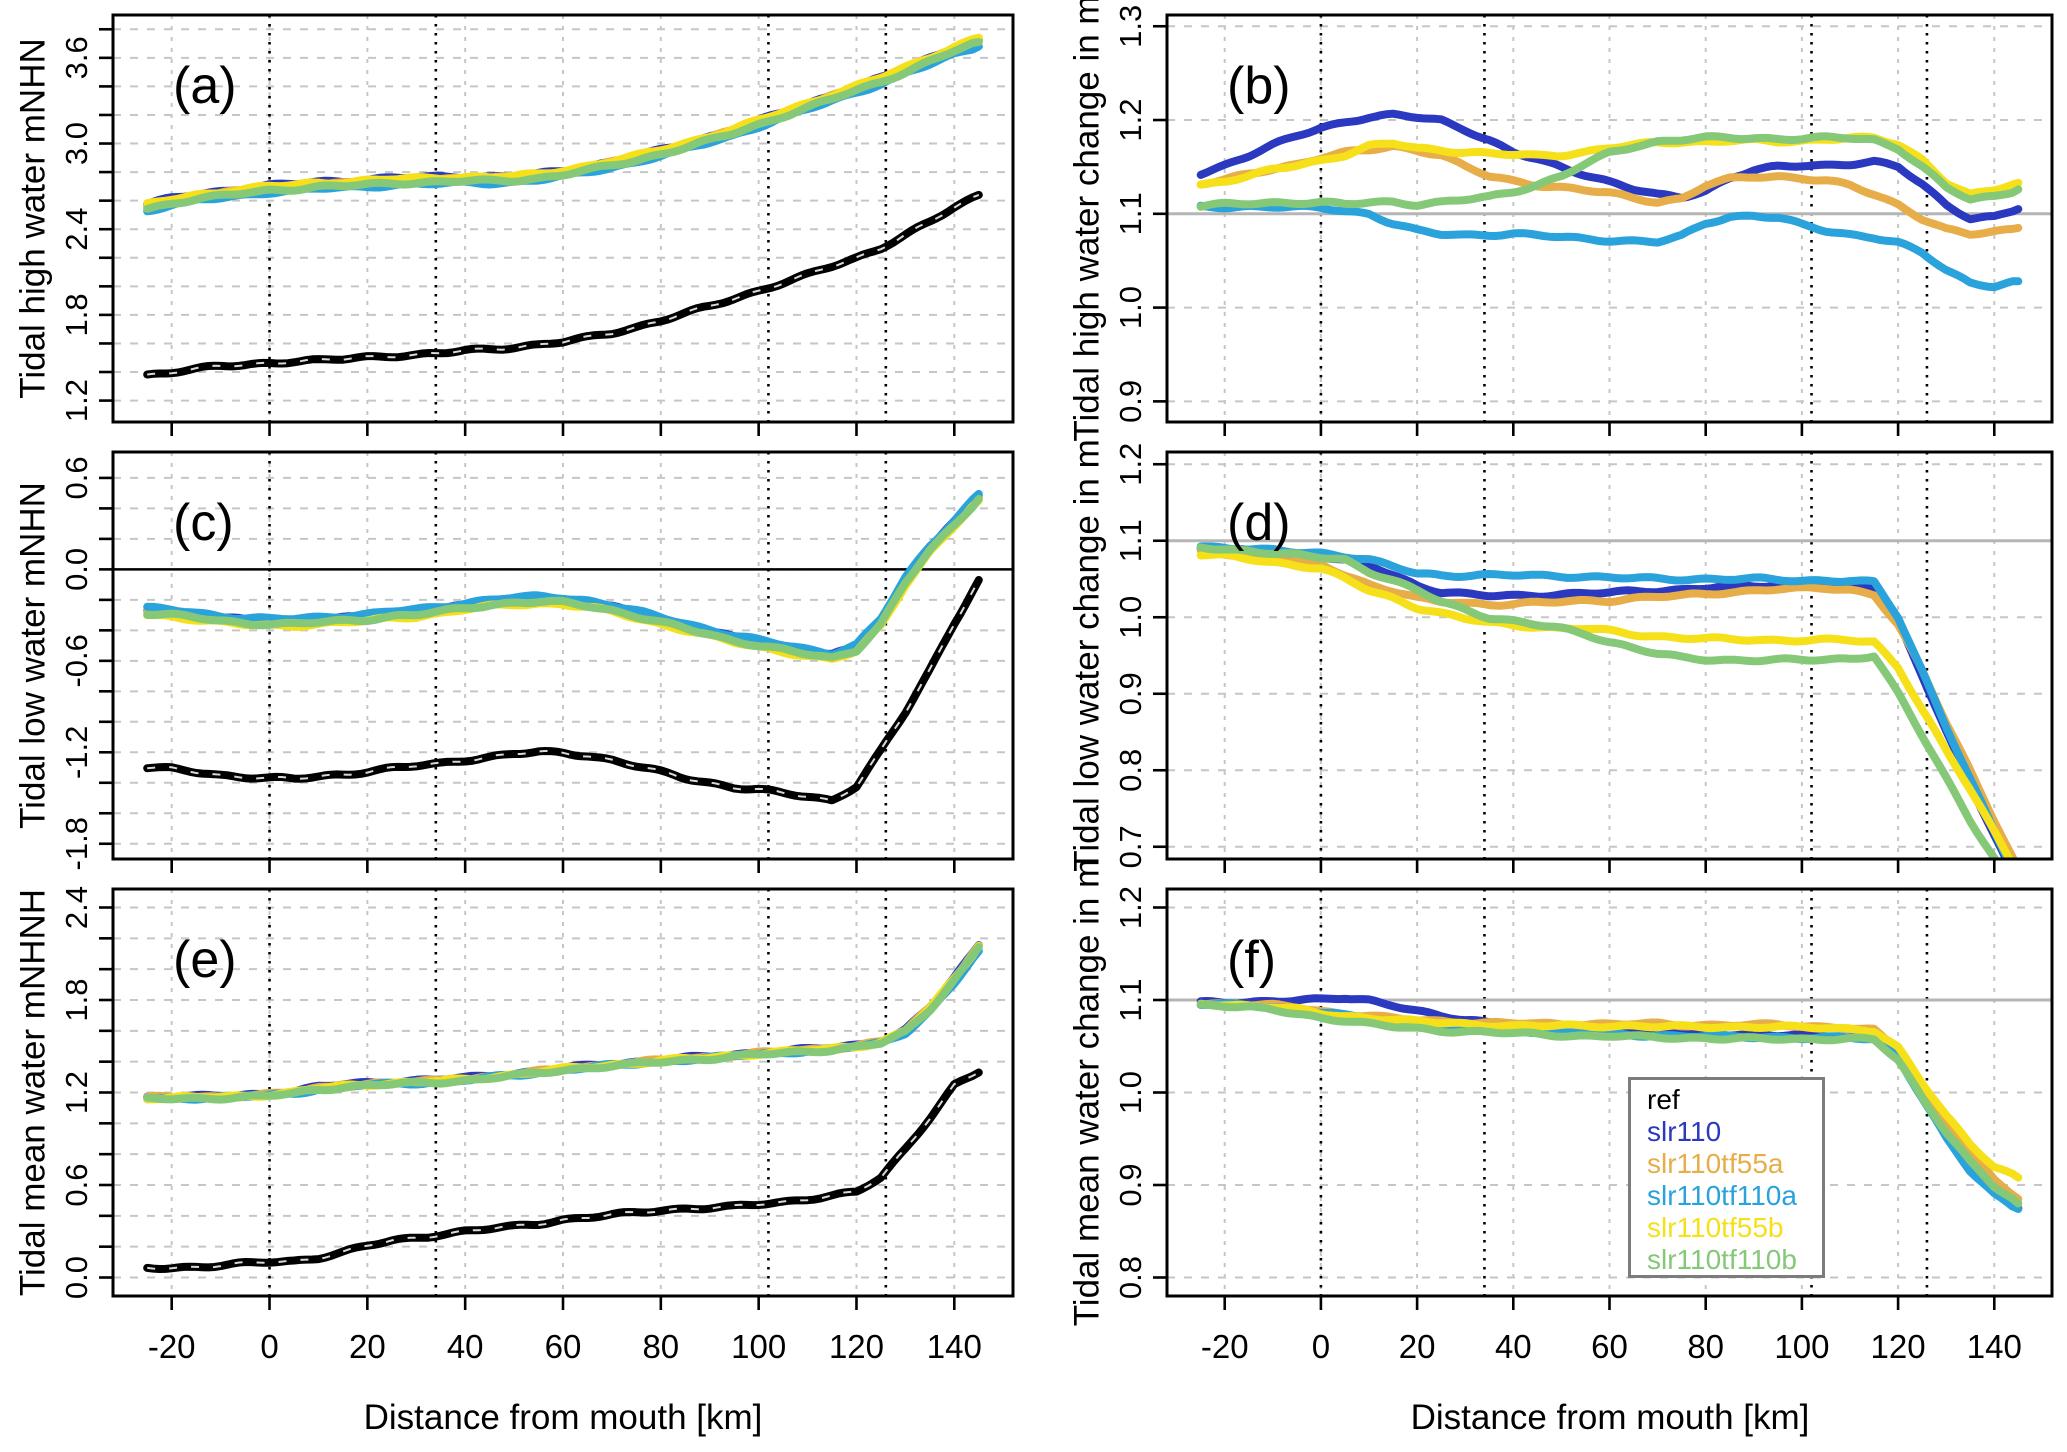 The width and height of the screenshot is (2067, 1452). What do you see at coordinates (1259, 523) in the screenshot?
I see `panel-letter: (d)` at bounding box center [1259, 523].